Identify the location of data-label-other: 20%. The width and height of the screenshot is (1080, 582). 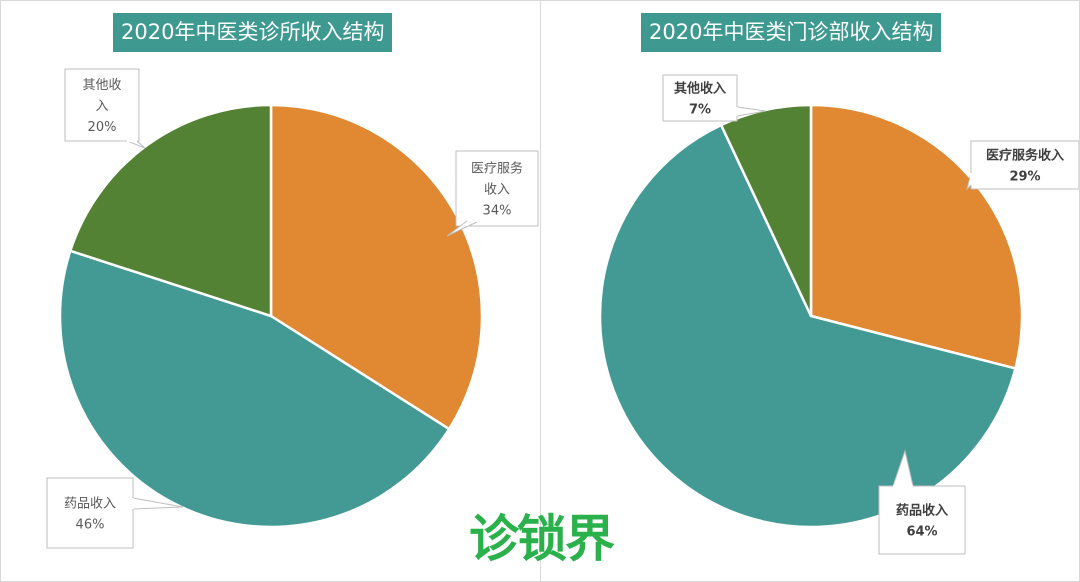
(102, 127).